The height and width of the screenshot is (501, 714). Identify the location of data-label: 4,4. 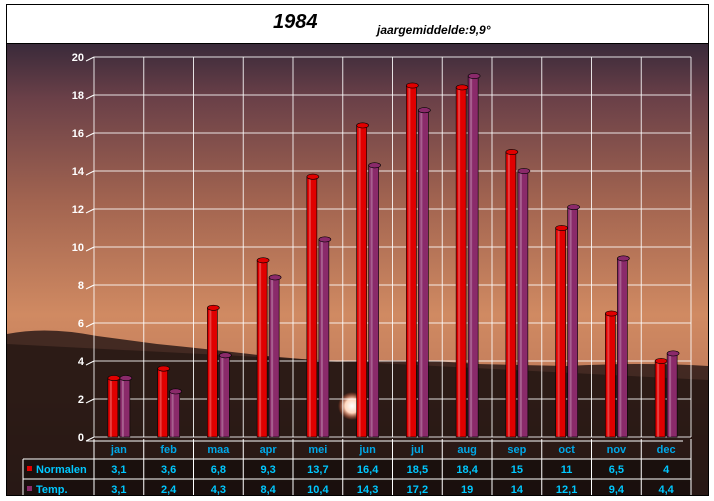
(666, 489).